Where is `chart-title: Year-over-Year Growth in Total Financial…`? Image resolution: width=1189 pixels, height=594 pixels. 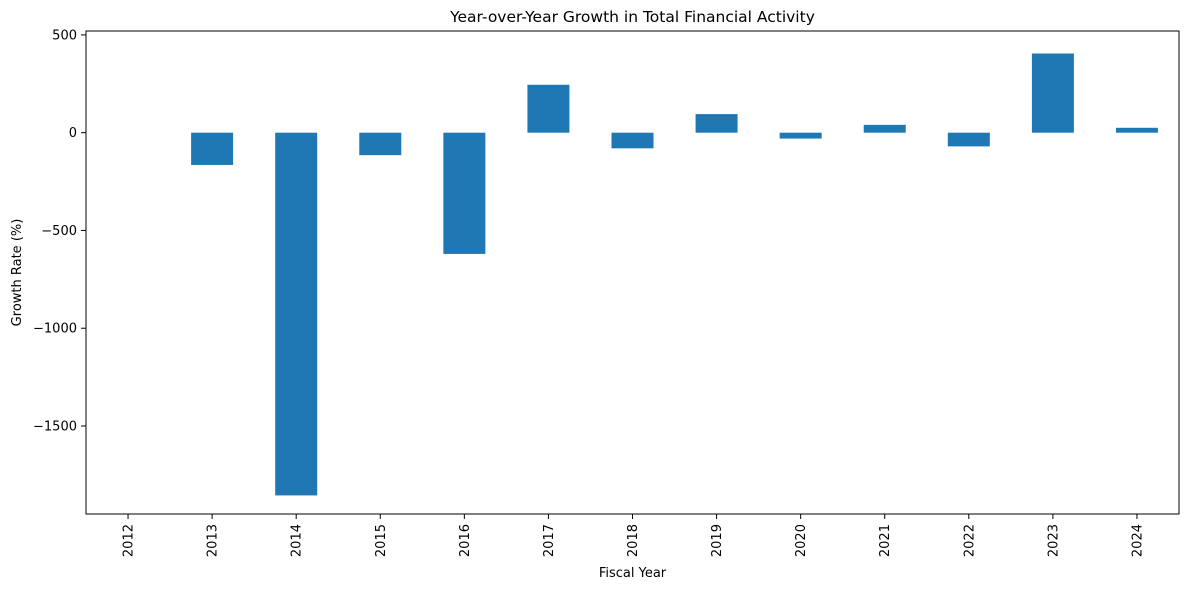
chart-title: Year-over-Year Growth in Total Financial… is located at coordinates (632, 17).